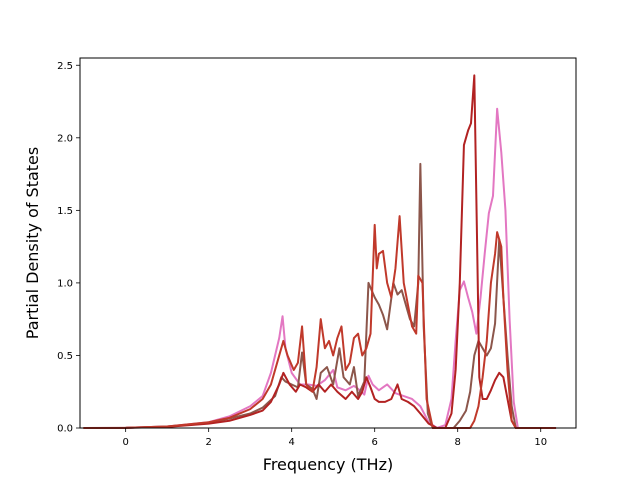  What do you see at coordinates (65, 356) in the screenshot?
I see `y-tick-label: 0.5` at bounding box center [65, 356].